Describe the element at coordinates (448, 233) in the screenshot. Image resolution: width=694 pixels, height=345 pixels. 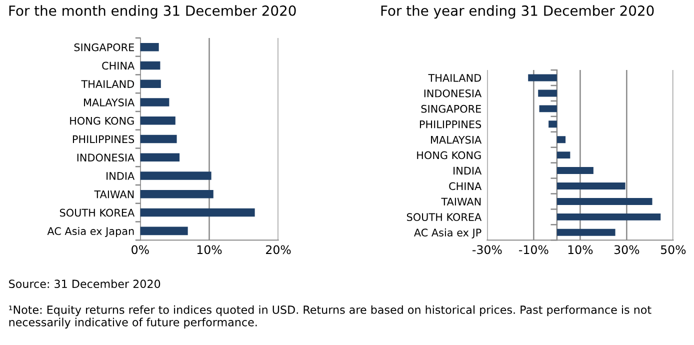
I see `y-tick-label: AC Asia ex JP` at that location.